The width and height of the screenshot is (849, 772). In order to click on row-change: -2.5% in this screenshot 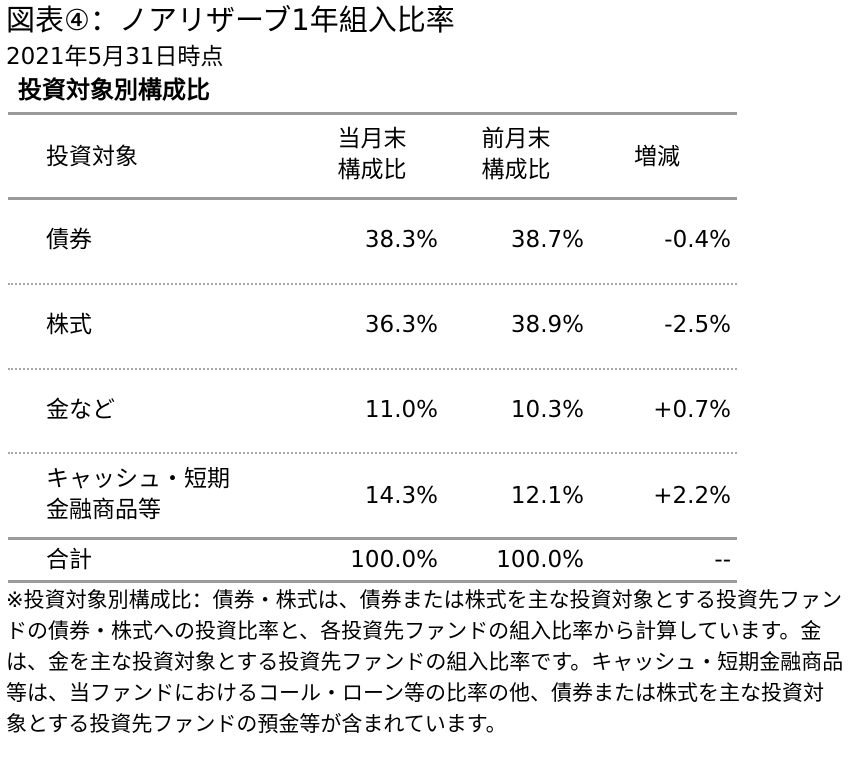, I will do `click(697, 325)`.